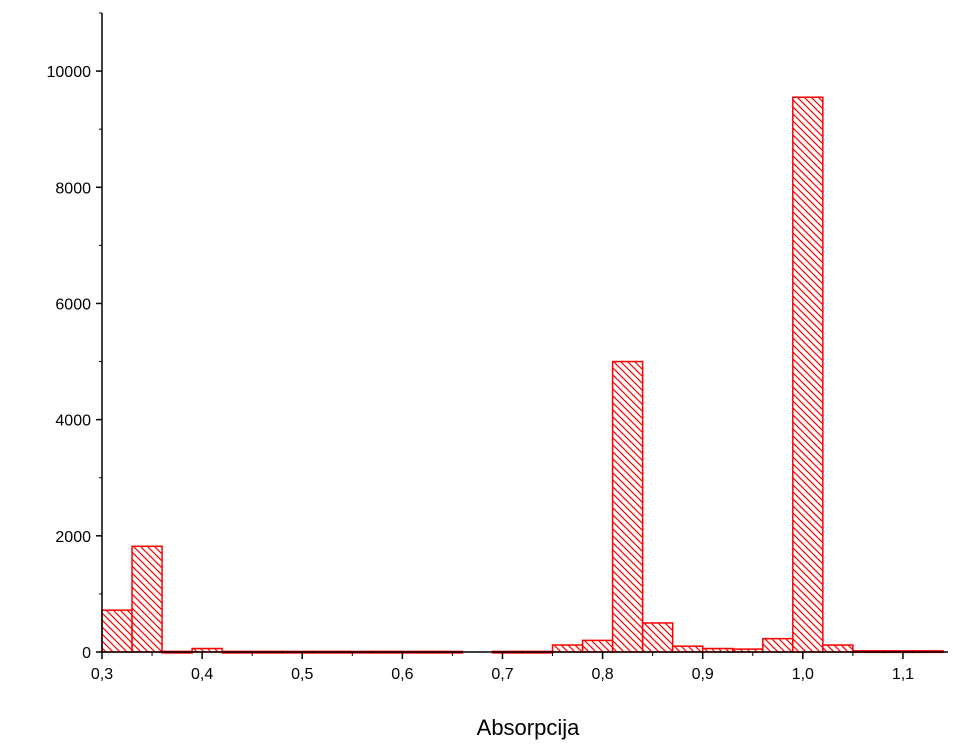  Describe the element at coordinates (73, 537) in the screenshot. I see `y-tick-label: 2000` at that location.